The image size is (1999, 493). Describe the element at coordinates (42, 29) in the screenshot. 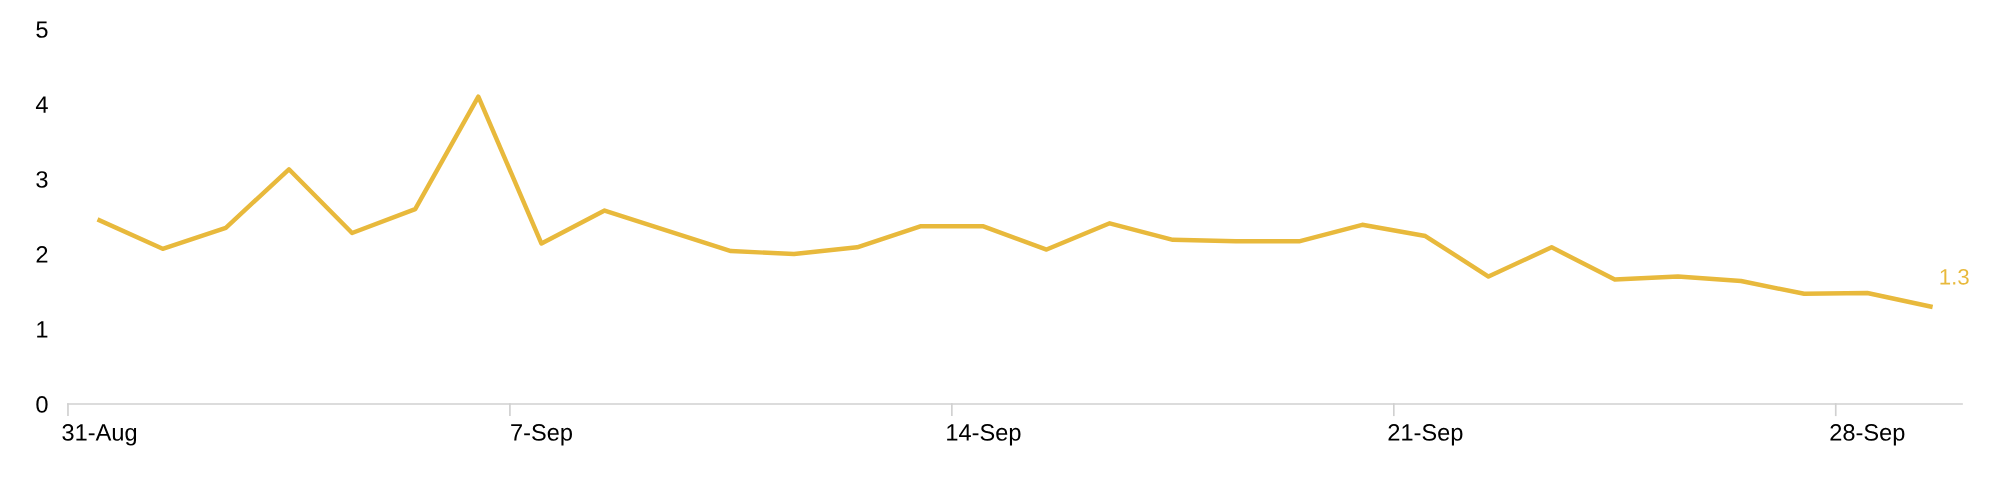

I see `y-tick-label: 5` at that location.